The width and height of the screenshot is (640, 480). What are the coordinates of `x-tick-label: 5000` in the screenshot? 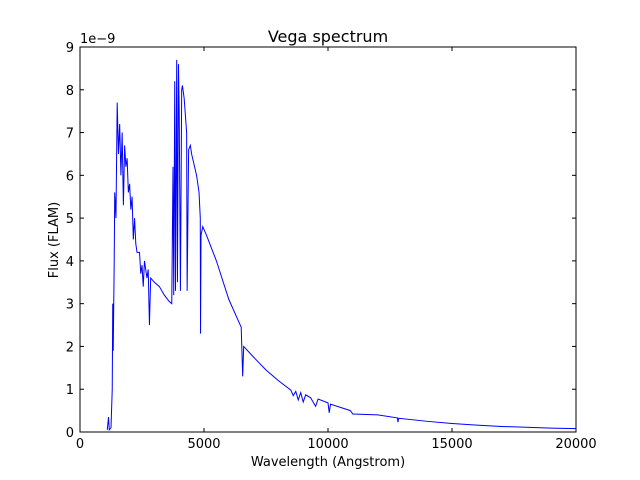 It's located at (203, 444).